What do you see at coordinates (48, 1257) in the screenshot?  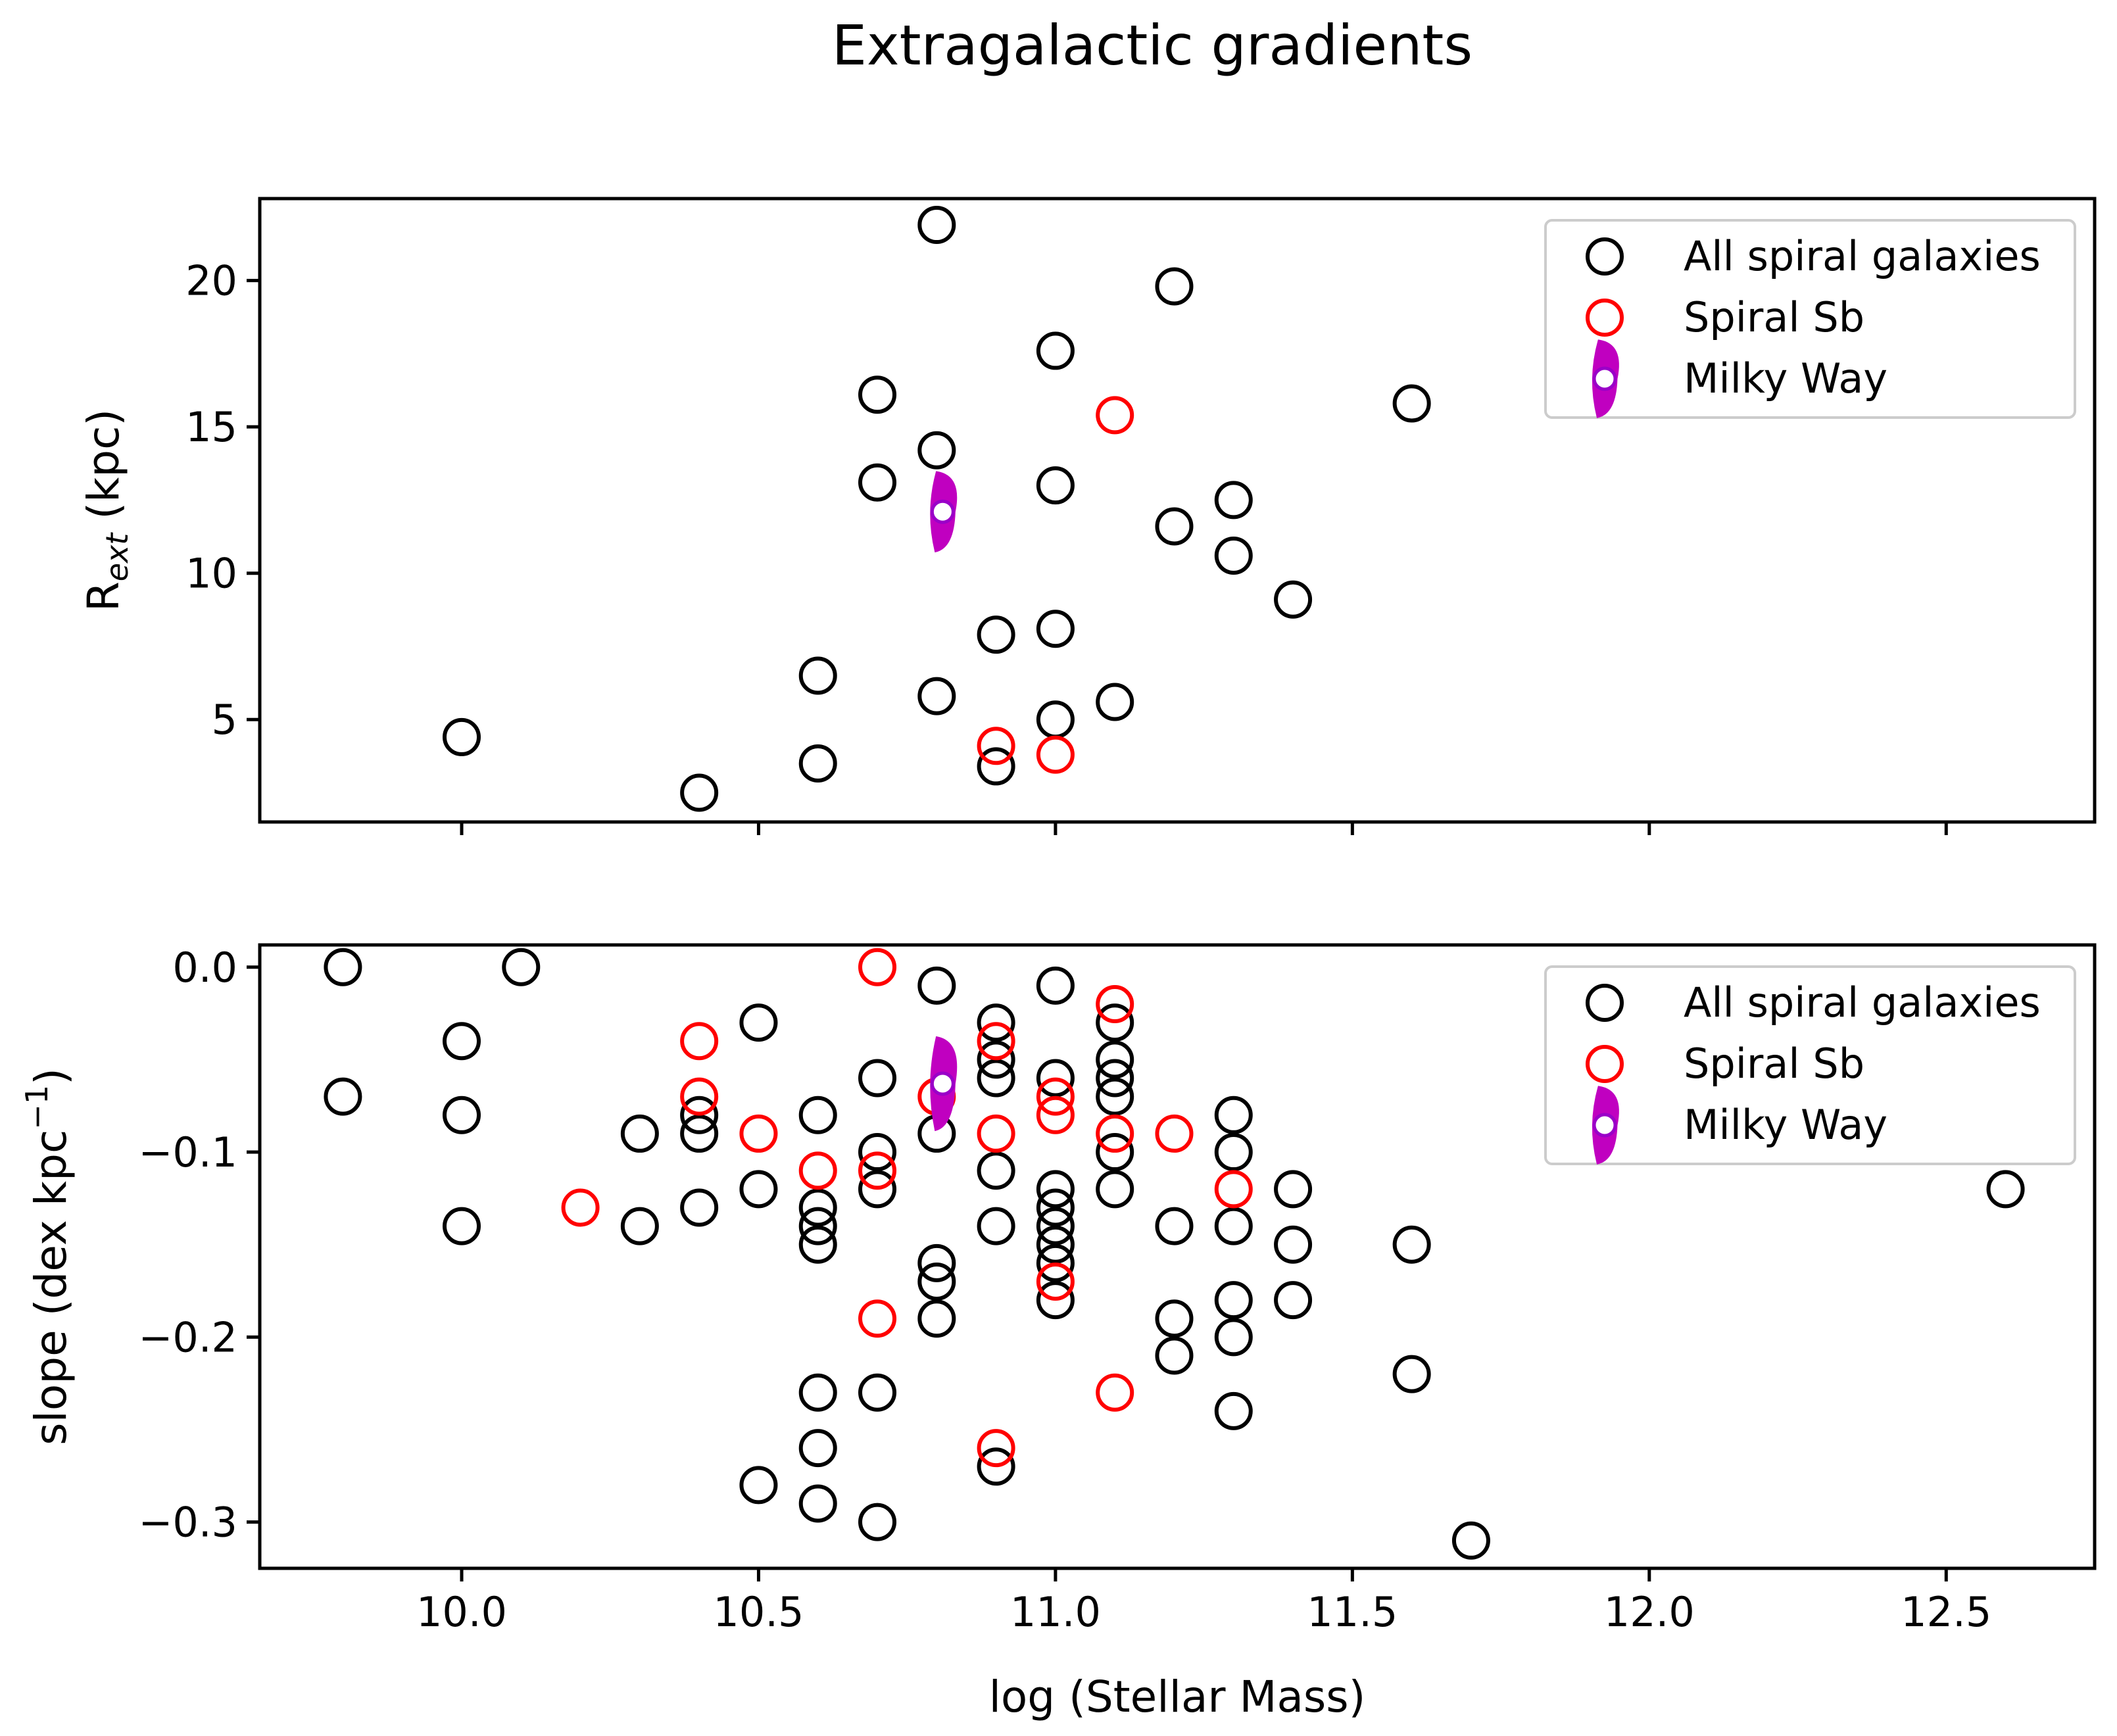 I see `bottom-y-axis-label: slope (dex kpc−1)` at bounding box center [48, 1257].